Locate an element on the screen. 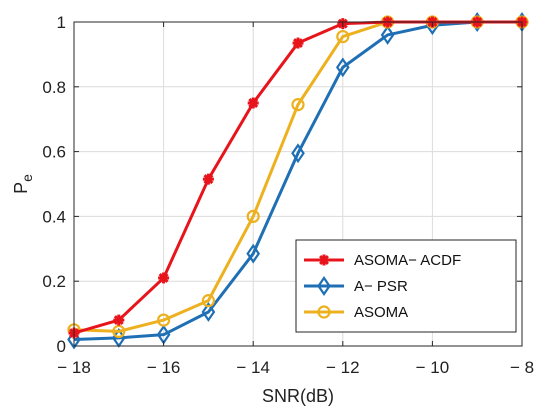 This screenshot has height=418, width=550. x-tick-label: − 16 is located at coordinates (164, 367).